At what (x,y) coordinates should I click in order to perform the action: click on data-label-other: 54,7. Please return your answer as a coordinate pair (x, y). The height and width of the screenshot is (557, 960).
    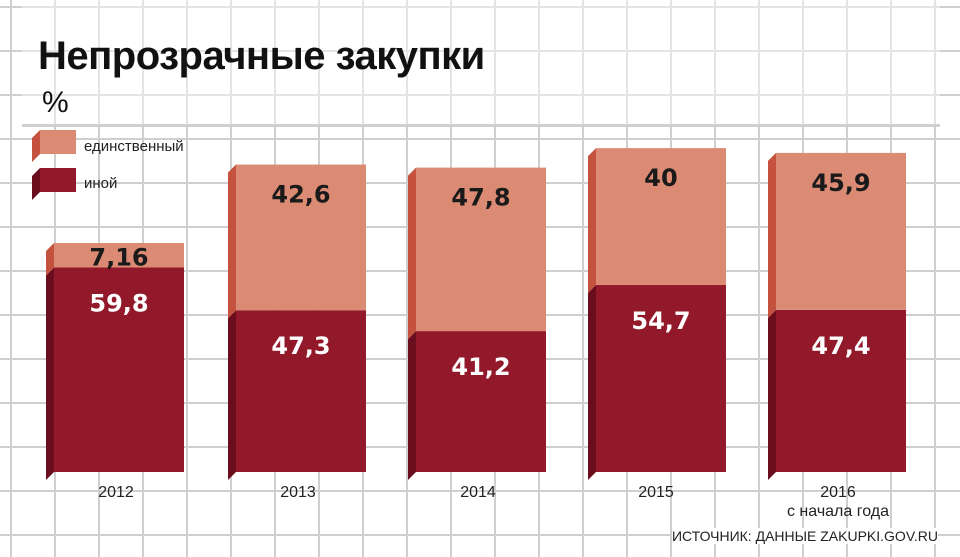
    Looking at the image, I should click on (660, 321).